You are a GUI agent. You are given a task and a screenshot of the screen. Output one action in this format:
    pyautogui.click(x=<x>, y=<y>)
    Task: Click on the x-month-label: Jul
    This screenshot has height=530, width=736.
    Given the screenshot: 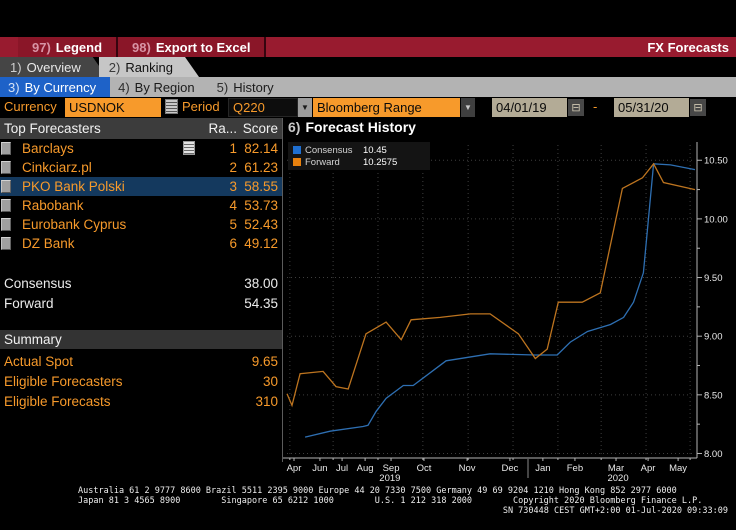 What is the action you would take?
    pyautogui.click(x=342, y=468)
    